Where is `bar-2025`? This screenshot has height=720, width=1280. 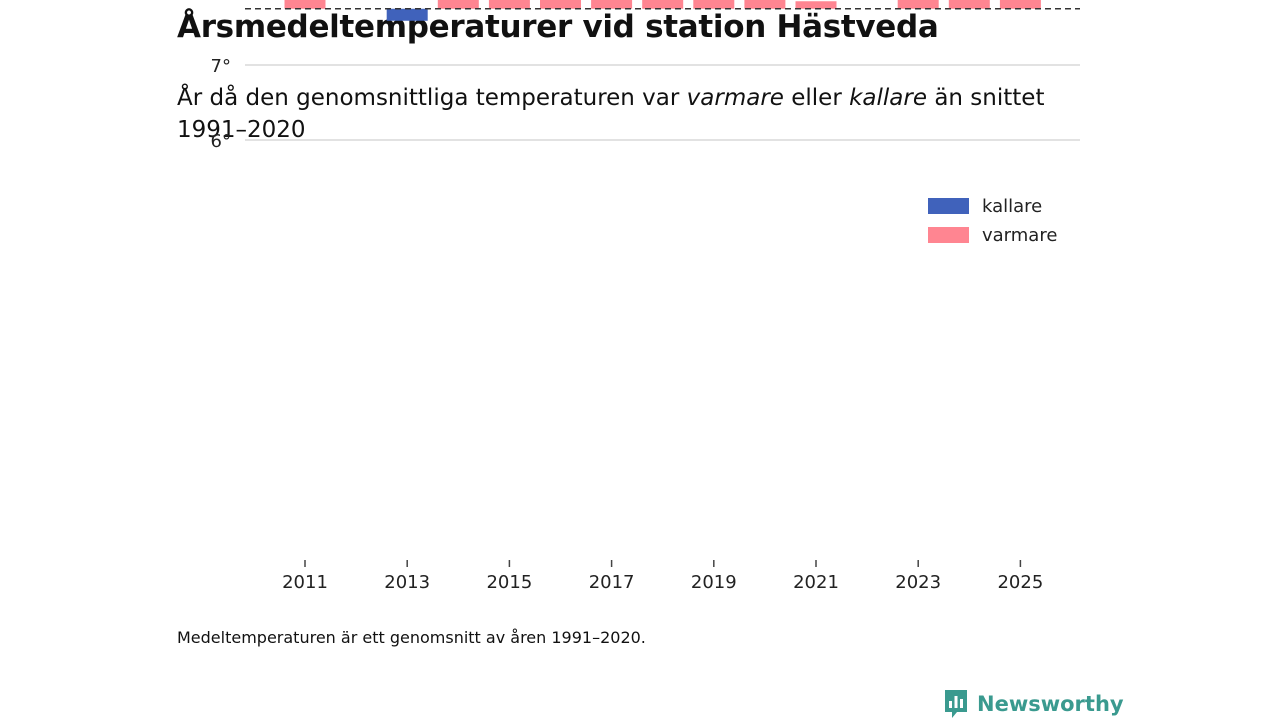
bar-2025 is located at coordinates (1020, 4).